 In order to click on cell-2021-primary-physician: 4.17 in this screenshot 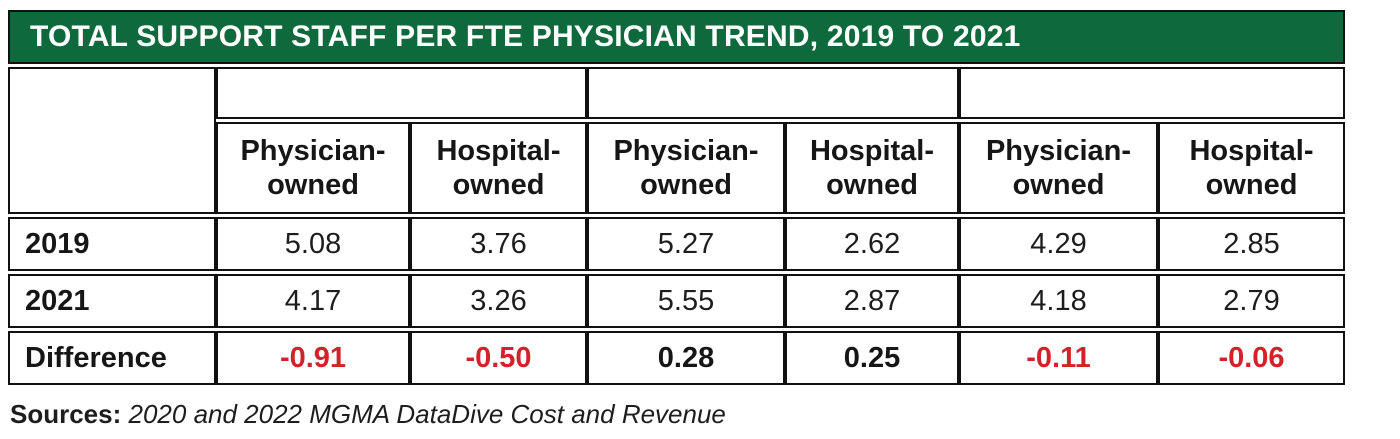, I will do `click(313, 301)`.